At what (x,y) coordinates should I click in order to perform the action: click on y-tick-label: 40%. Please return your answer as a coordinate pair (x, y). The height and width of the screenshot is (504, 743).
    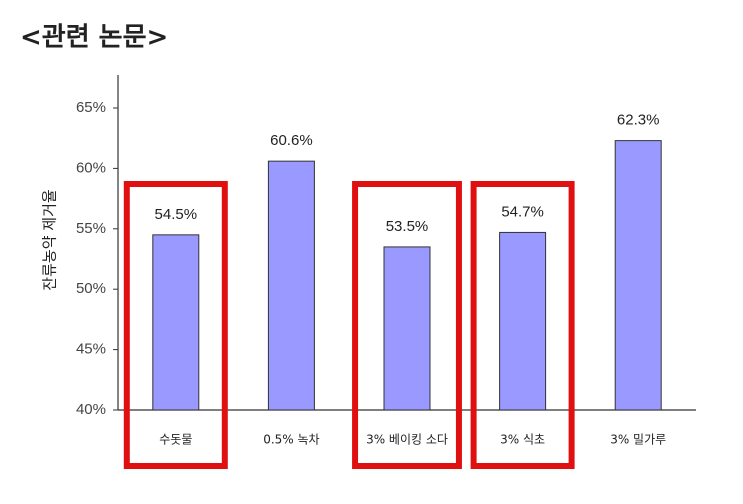
    Looking at the image, I should click on (91, 409).